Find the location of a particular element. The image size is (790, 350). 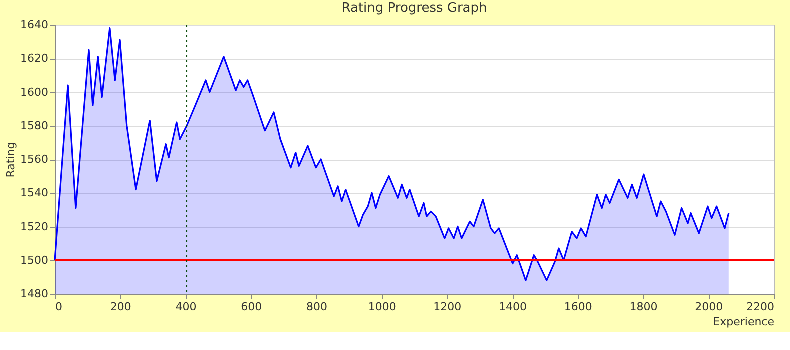

x-tick-label: 0 is located at coordinates (59, 307).